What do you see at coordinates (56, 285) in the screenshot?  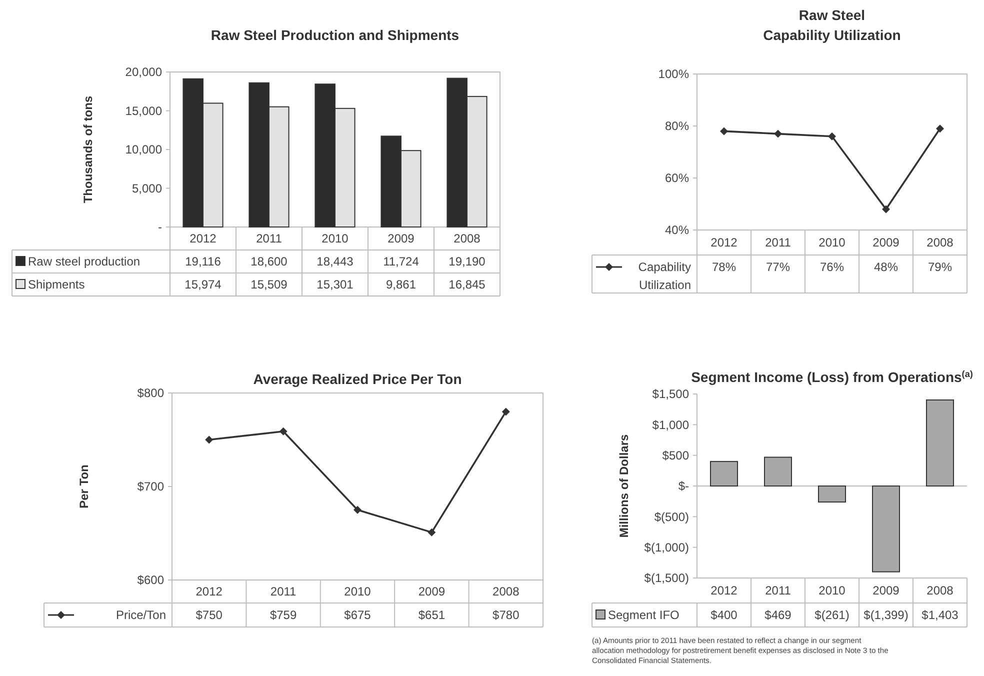 I see `legend-label: Shipments` at bounding box center [56, 285].